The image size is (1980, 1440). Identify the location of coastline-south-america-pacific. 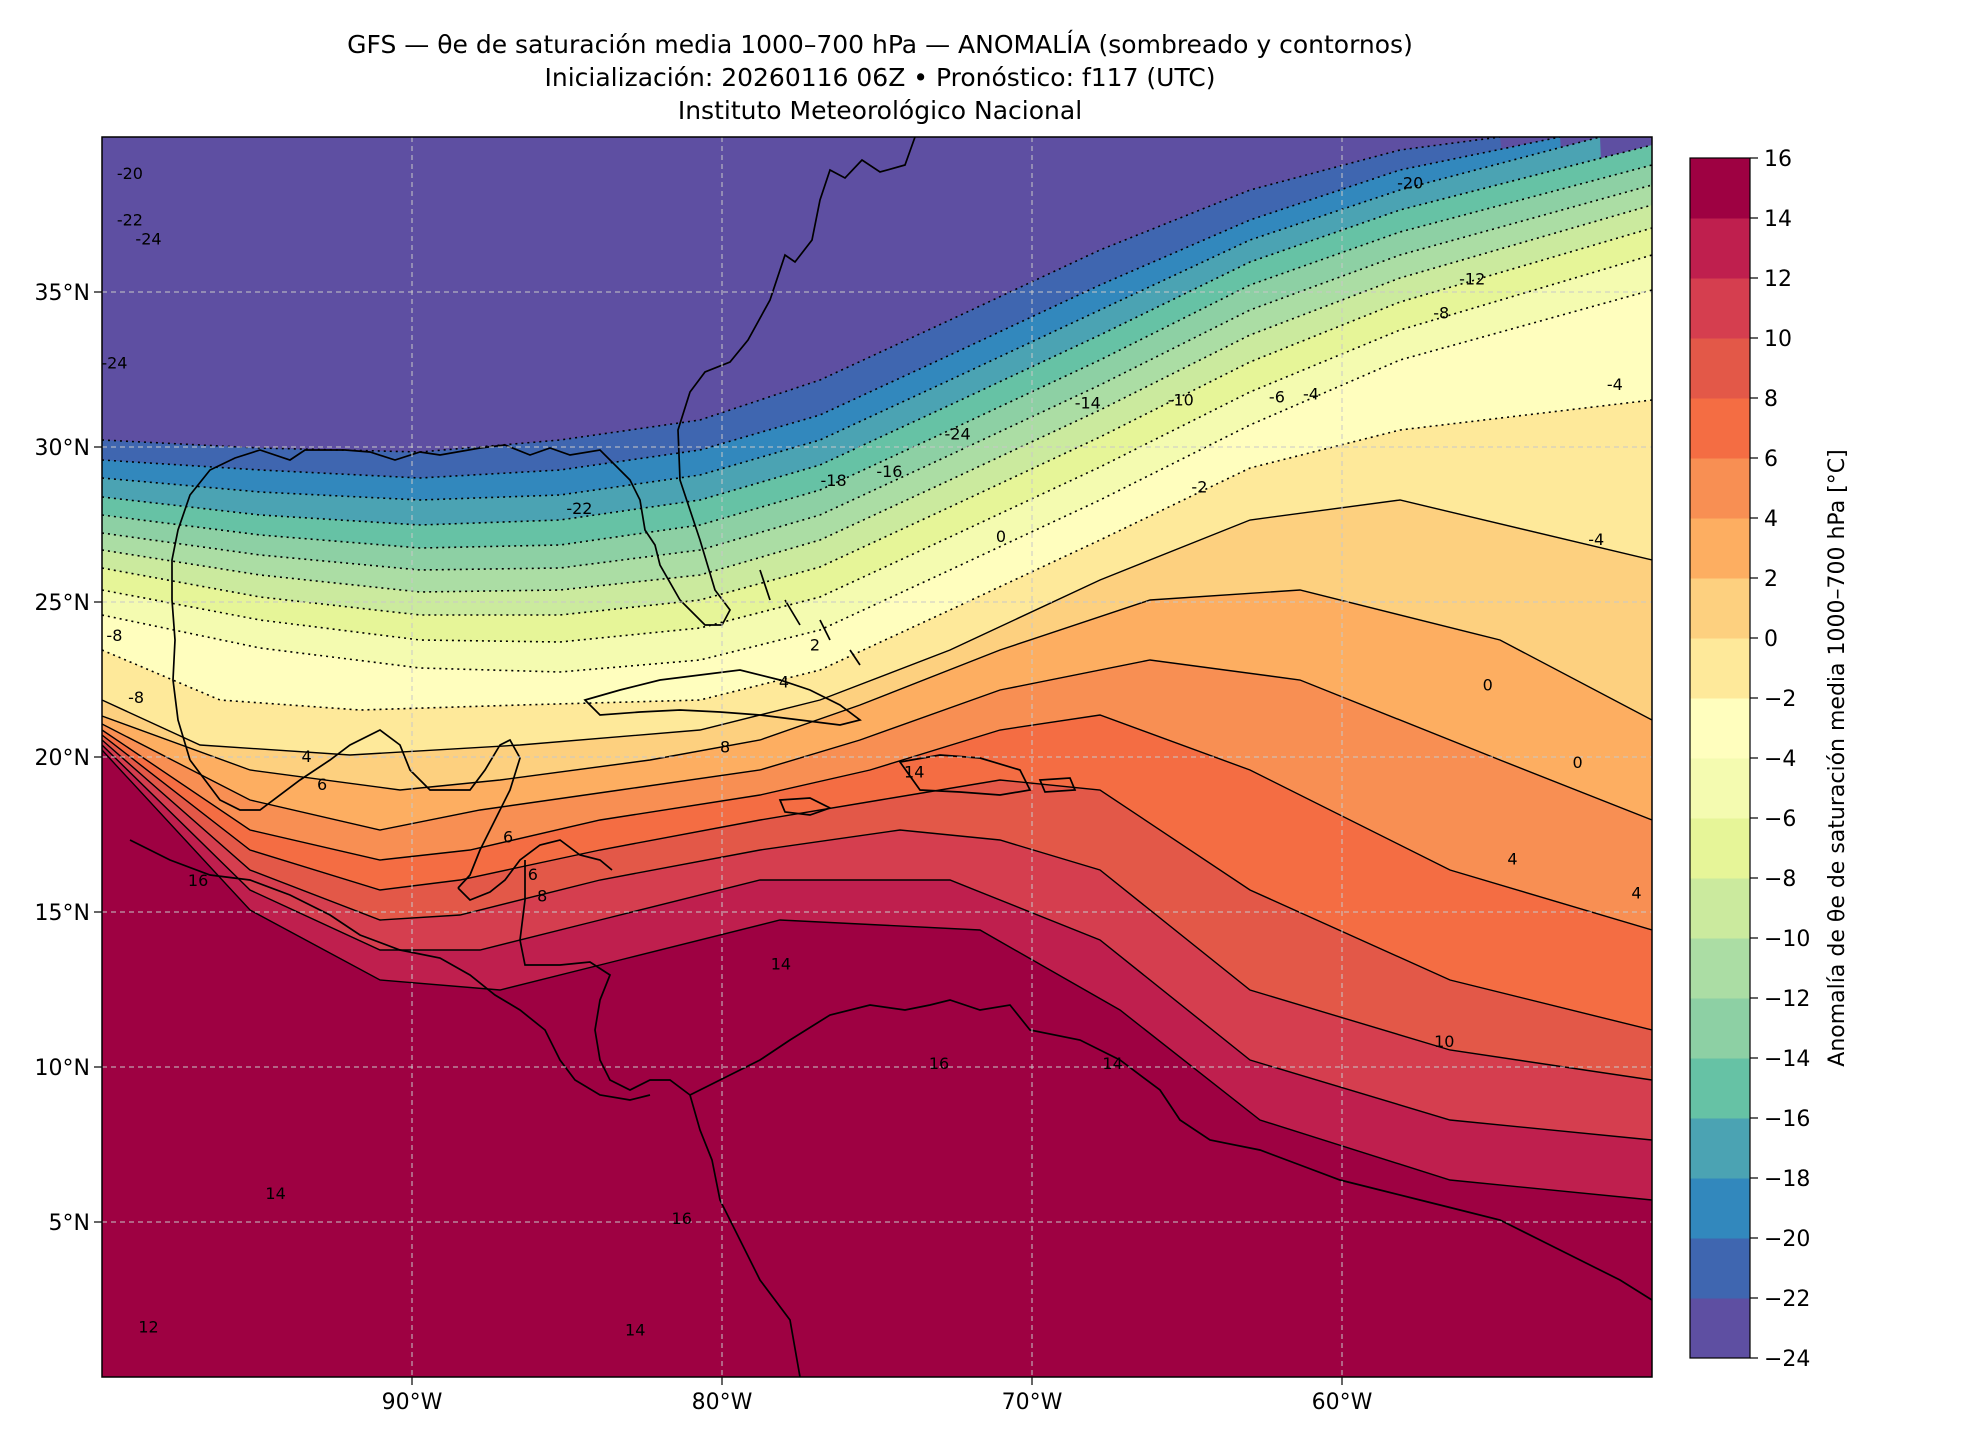
(745, 1235).